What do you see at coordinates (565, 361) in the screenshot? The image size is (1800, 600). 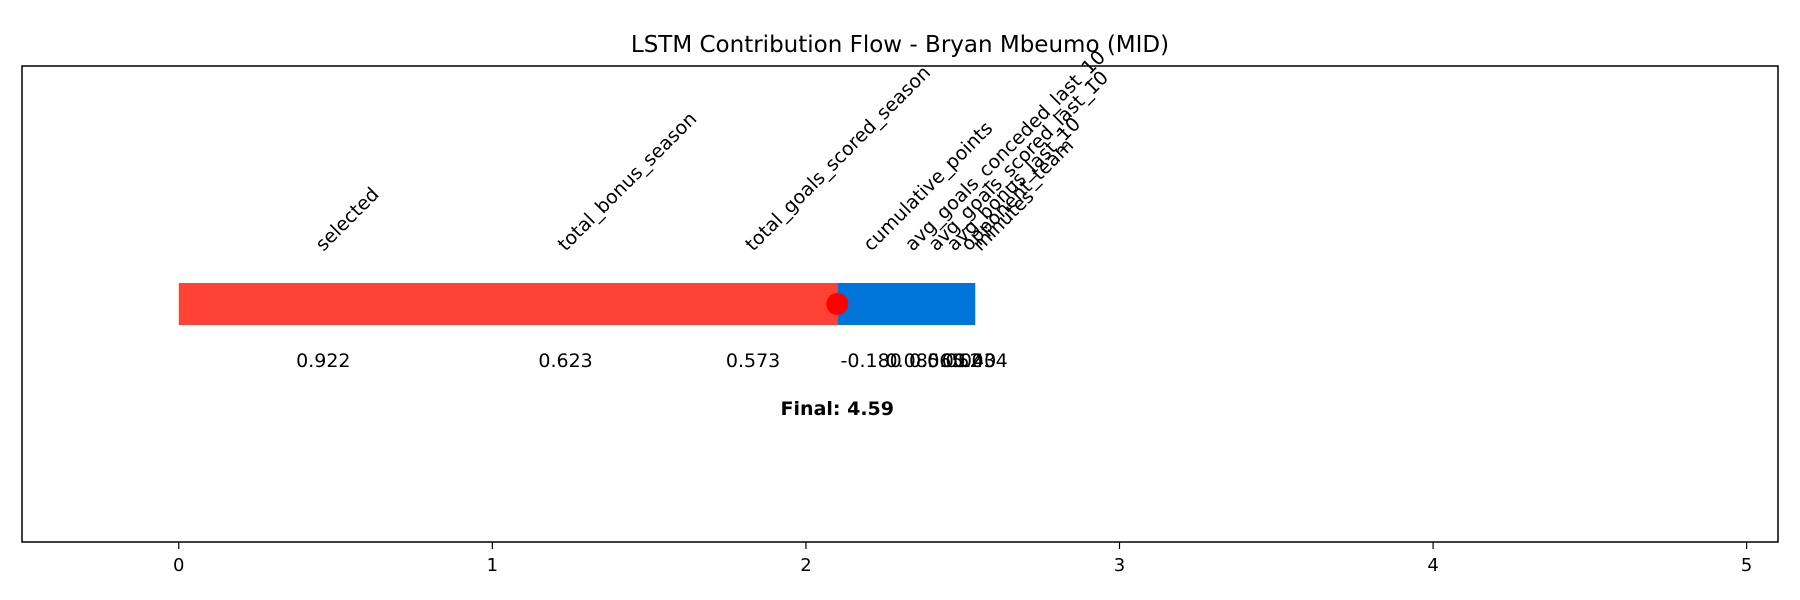 I see `value-label-total-bonus-season: 0.623` at bounding box center [565, 361].